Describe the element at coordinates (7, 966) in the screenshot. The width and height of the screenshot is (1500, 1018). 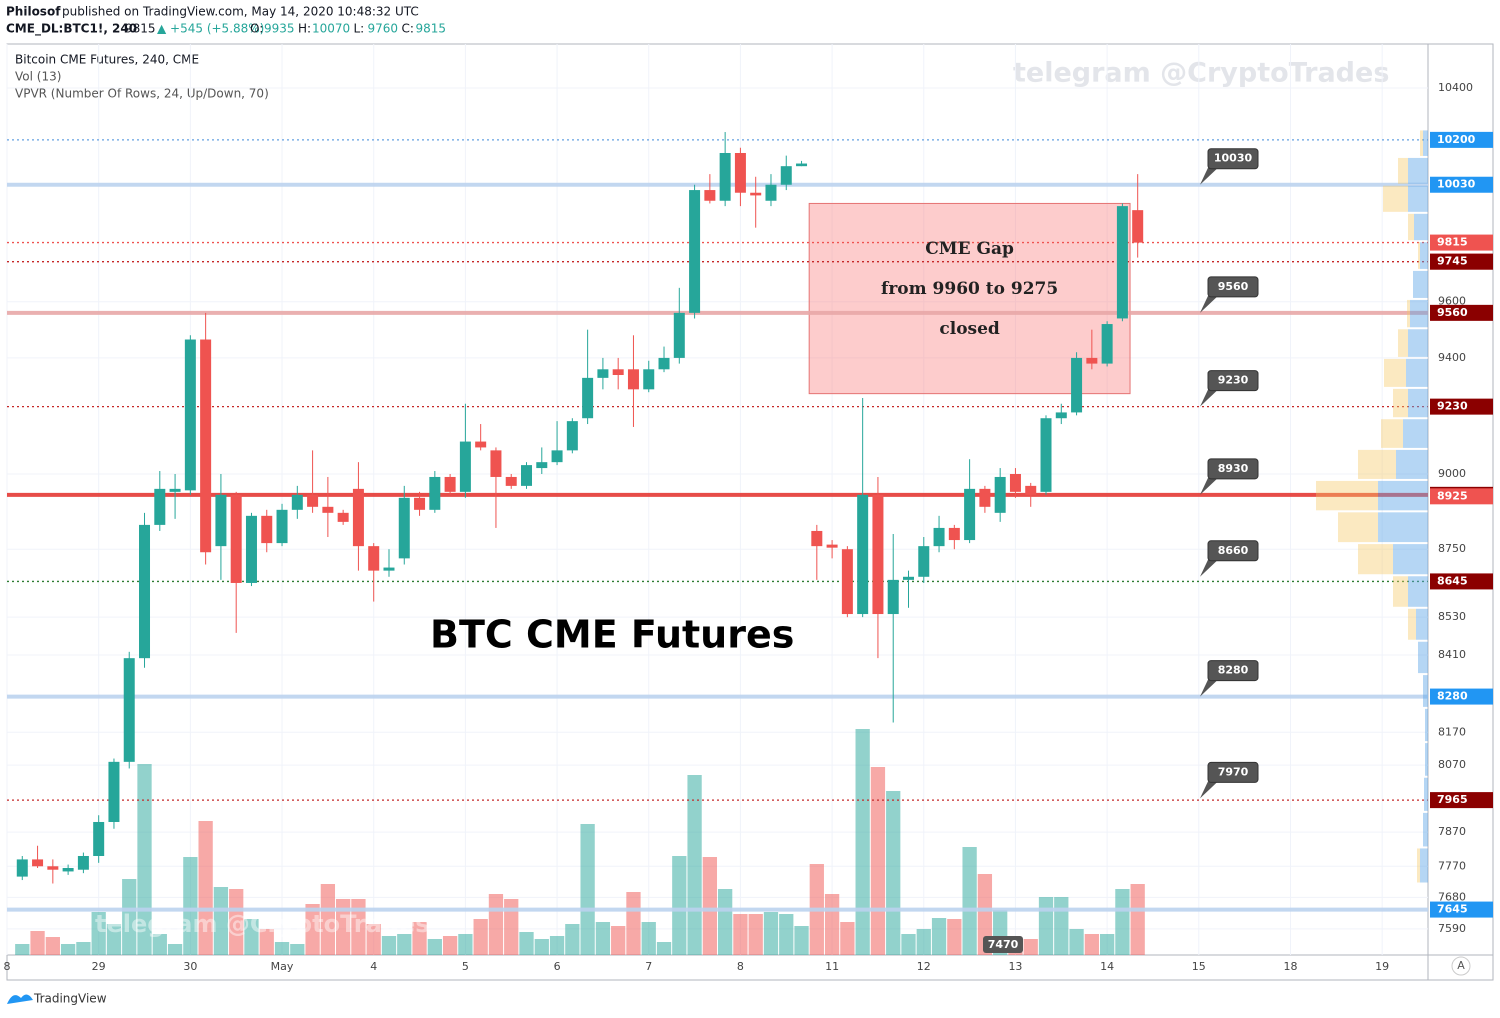
I see `x-tick-label: 8` at that location.